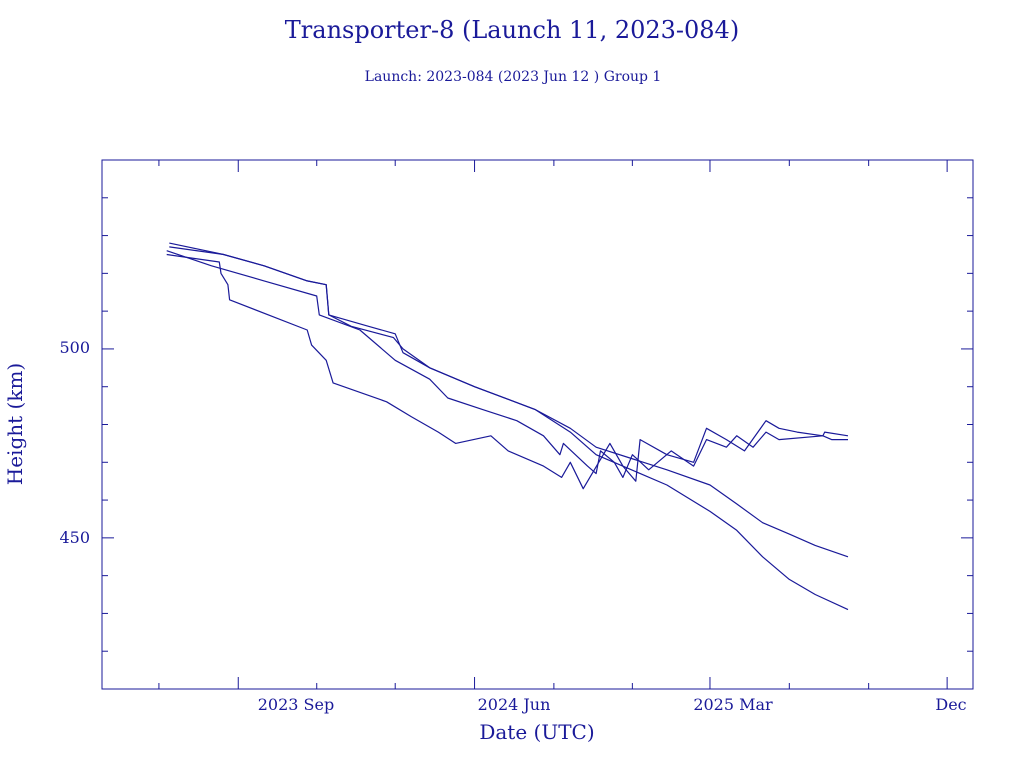  What do you see at coordinates (733, 704) in the screenshot?
I see `x-tick-label-2025-mar: 2025 Mar` at bounding box center [733, 704].